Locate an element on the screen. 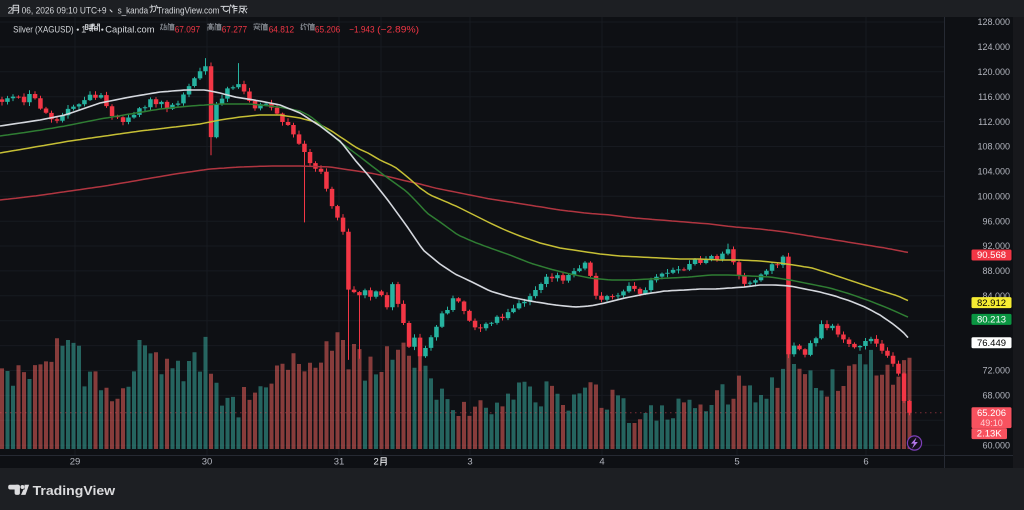 The image size is (1024, 510). svg-text: 29 is located at coordinates (75, 462).